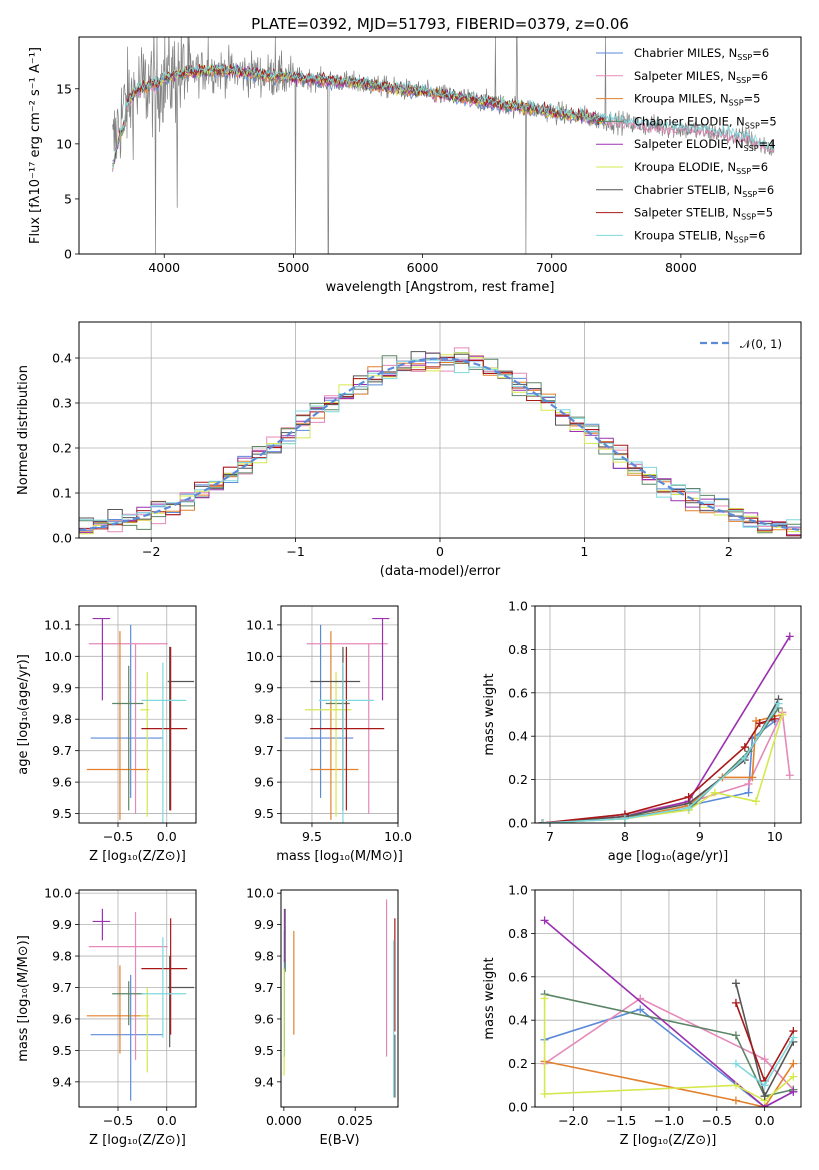 The height and width of the screenshot is (1170, 819). Describe the element at coordinates (68, 254) in the screenshot. I see `y-tick-label: 0` at that location.